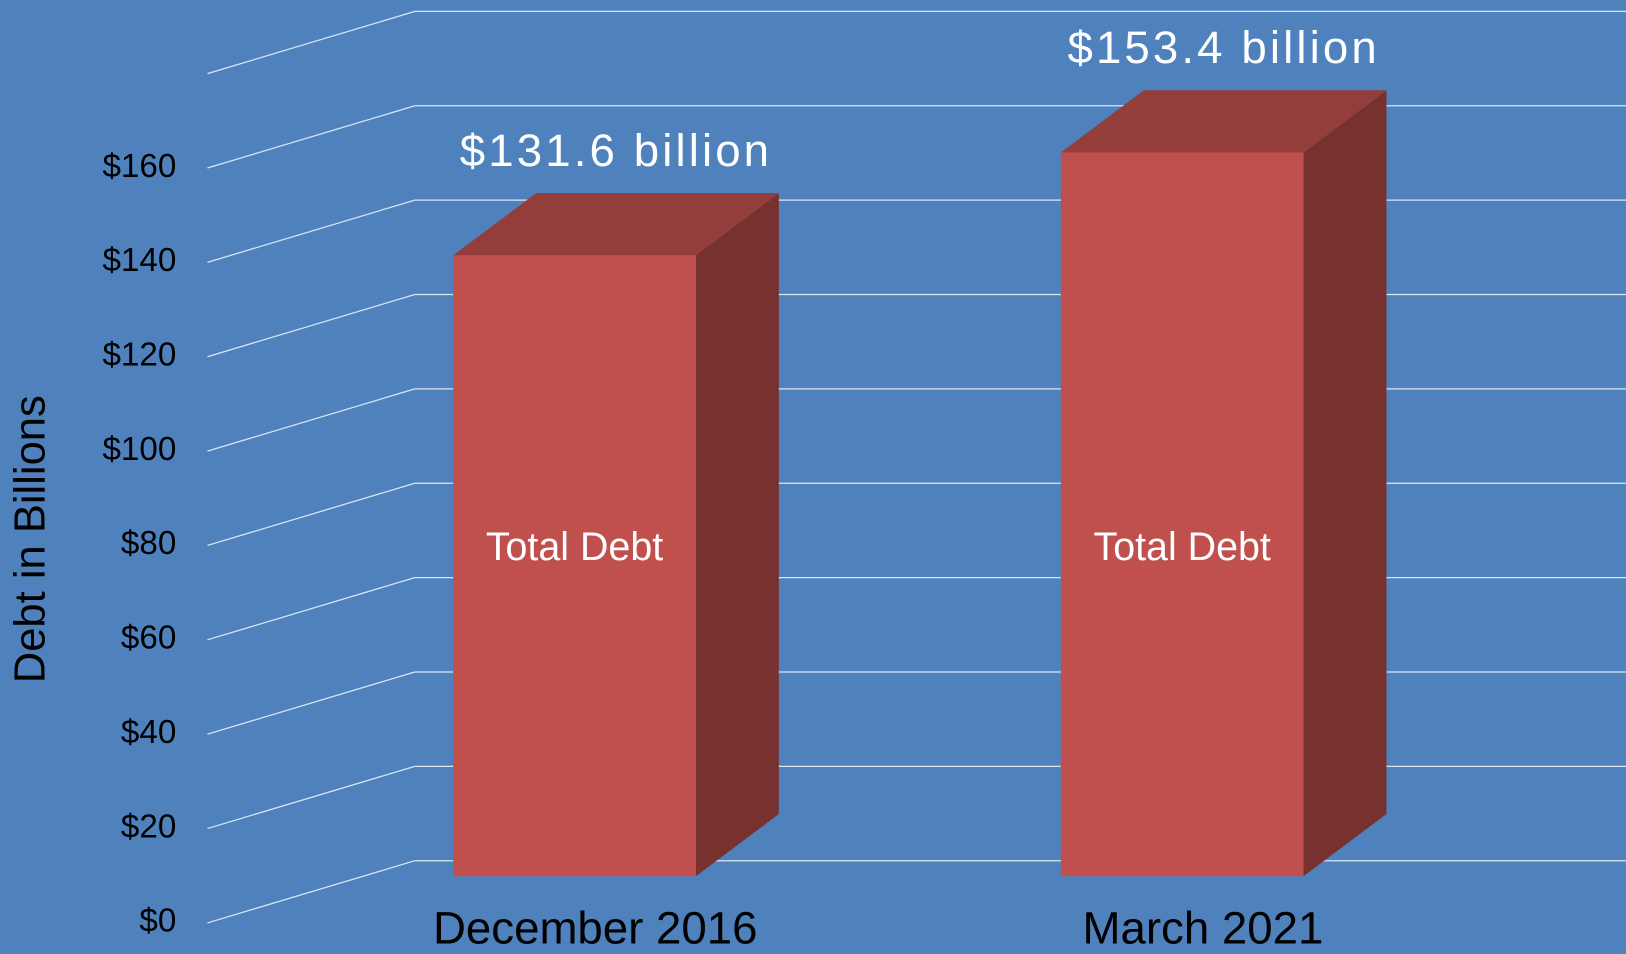 Image resolution: width=1626 pixels, height=954 pixels. I want to click on y-tick-label: $80, so click(148, 543).